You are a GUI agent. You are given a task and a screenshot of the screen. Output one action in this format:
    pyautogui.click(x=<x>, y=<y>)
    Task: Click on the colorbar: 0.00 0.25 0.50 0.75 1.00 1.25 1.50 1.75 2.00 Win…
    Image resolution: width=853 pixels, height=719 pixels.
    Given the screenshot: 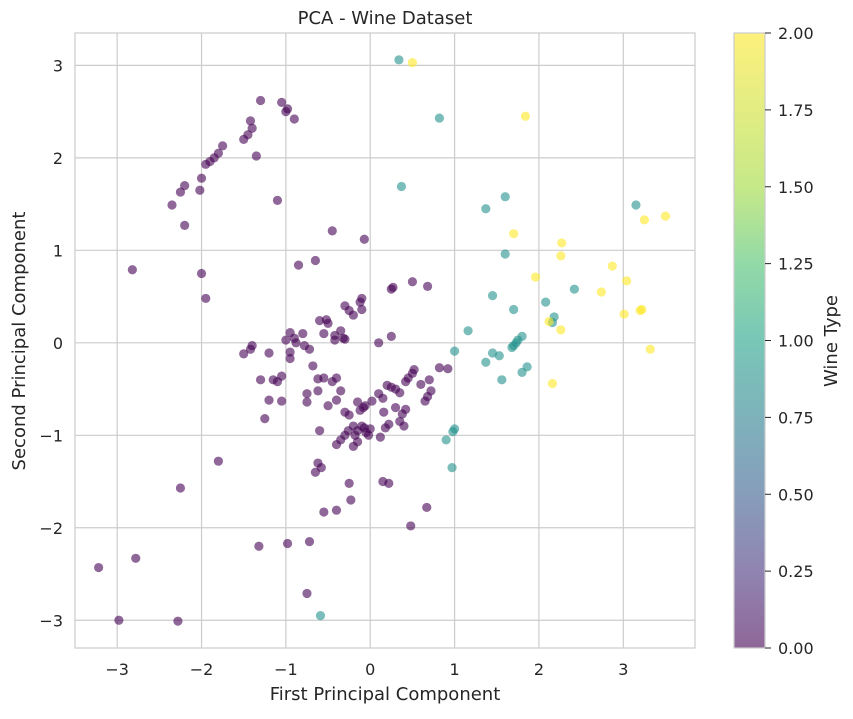 What is the action you would take?
    pyautogui.click(x=787, y=341)
    